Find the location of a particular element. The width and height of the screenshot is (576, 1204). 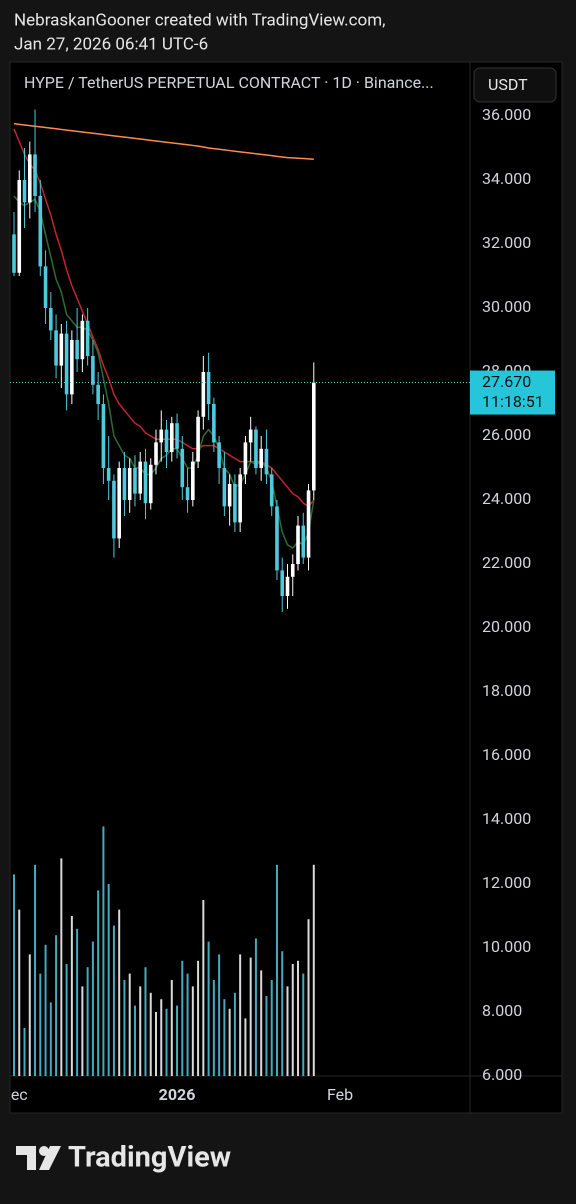

moving-average-line is located at coordinates (163, 141).